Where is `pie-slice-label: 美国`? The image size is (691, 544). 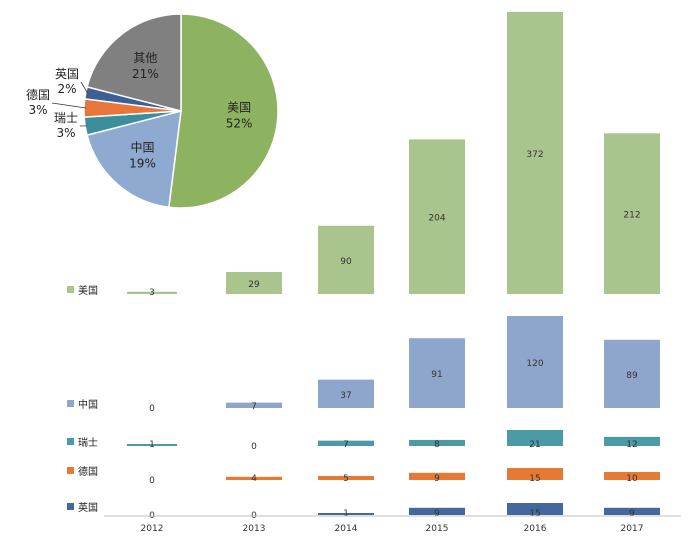
pie-slice-label: 美国 is located at coordinates (239, 108).